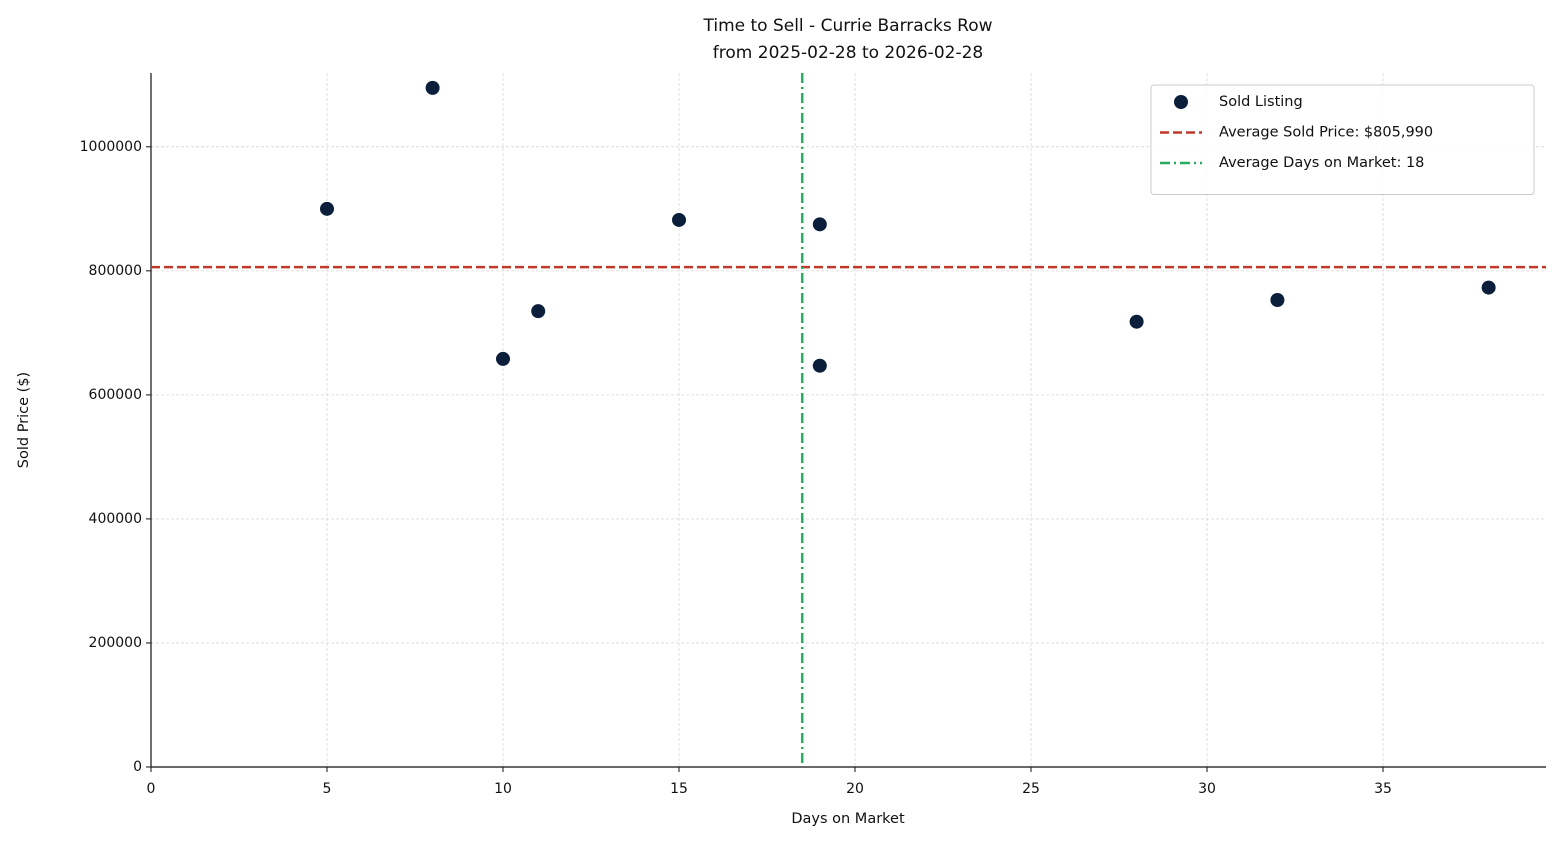 The image size is (1560, 845). What do you see at coordinates (137, 767) in the screenshot?
I see `y-tick-label: 0` at bounding box center [137, 767].